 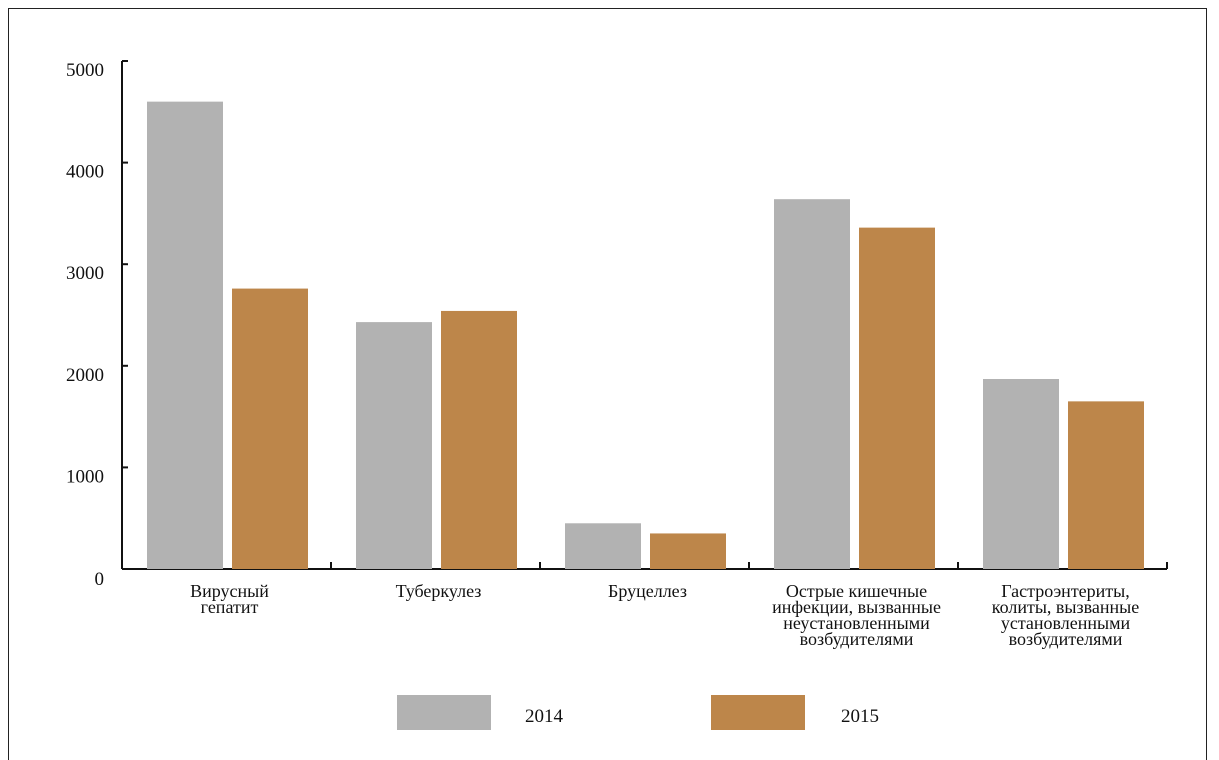 I want to click on y-axis: 0 1000 2000 3000 4000 5000, so click(x=97, y=325).